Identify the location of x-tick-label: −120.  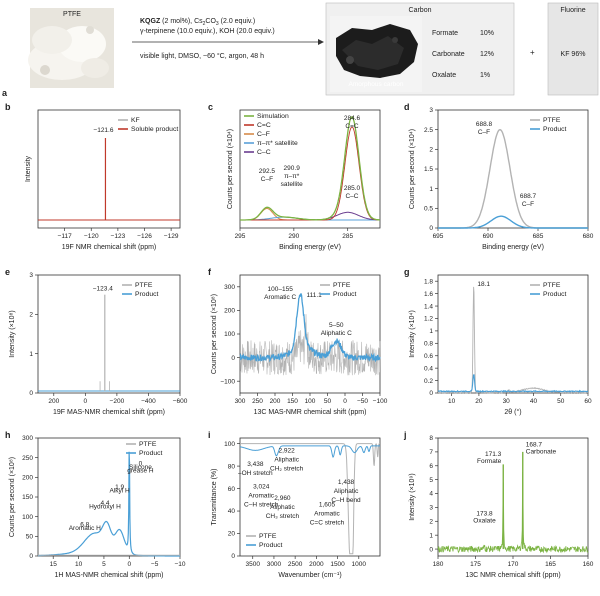
(91, 236).